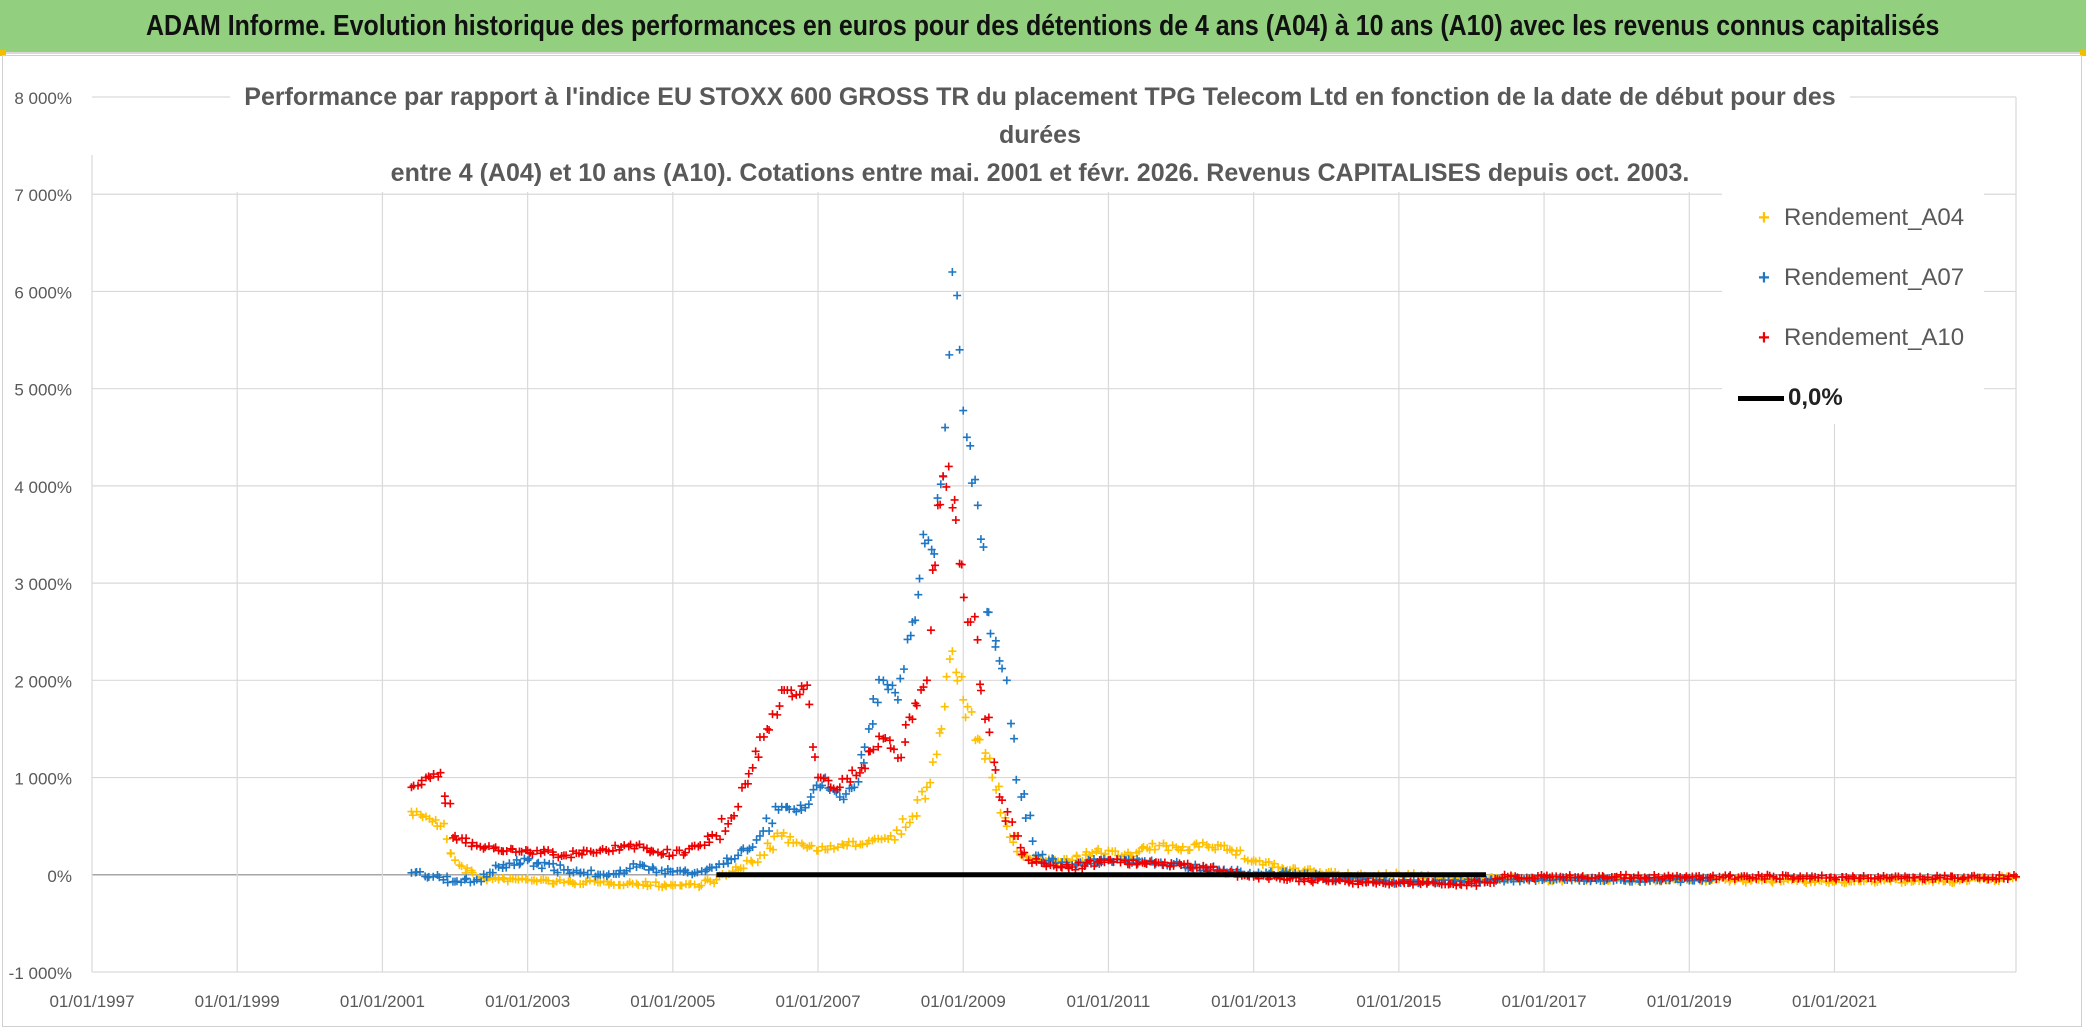 This screenshot has width=2086, height=1031. What do you see at coordinates (1253, 1001) in the screenshot?
I see `x-tick-label: 01/01/2013` at bounding box center [1253, 1001].